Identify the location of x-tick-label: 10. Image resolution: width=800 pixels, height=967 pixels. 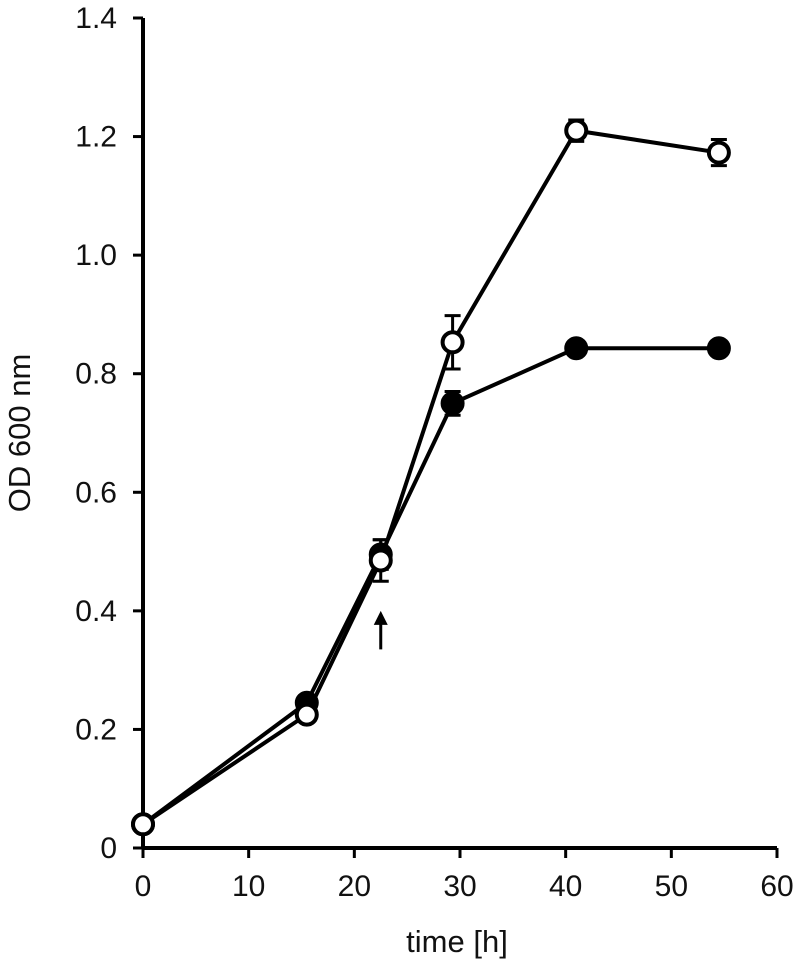
(248, 886).